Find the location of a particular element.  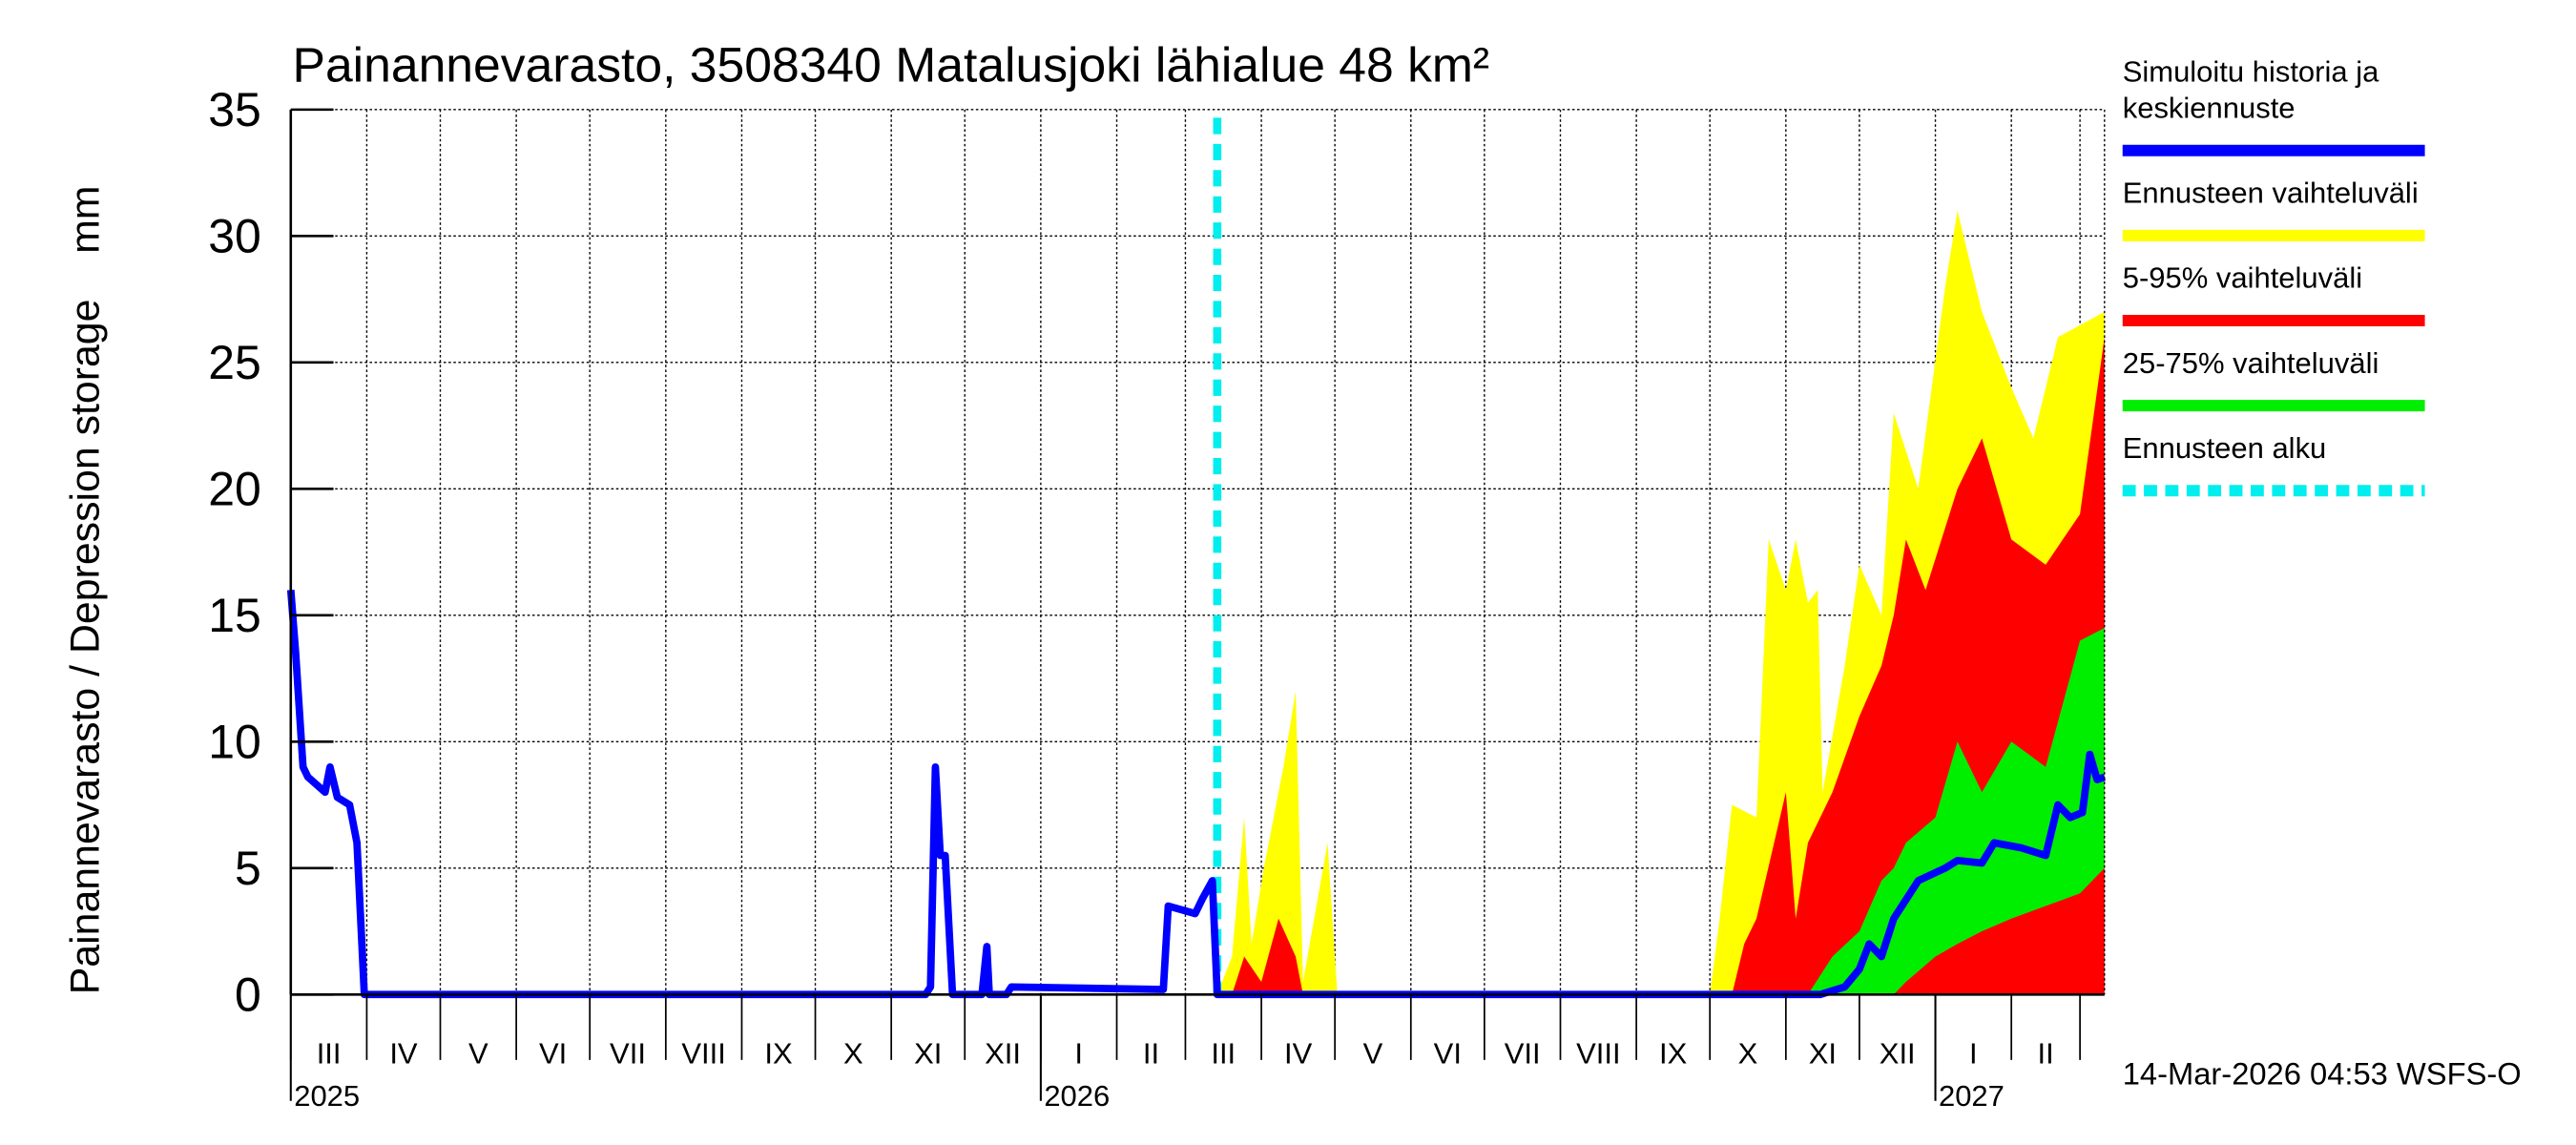

legend-label: Simuloitu historia ja is located at coordinates (2251, 72).